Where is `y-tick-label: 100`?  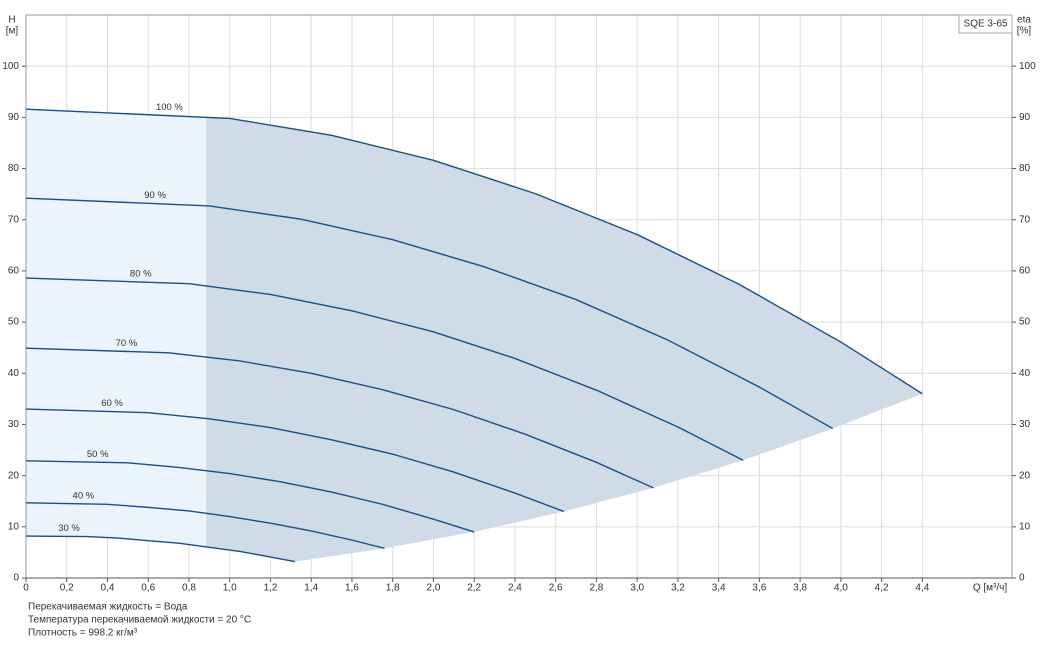
y-tick-label: 100 is located at coordinates (10, 66).